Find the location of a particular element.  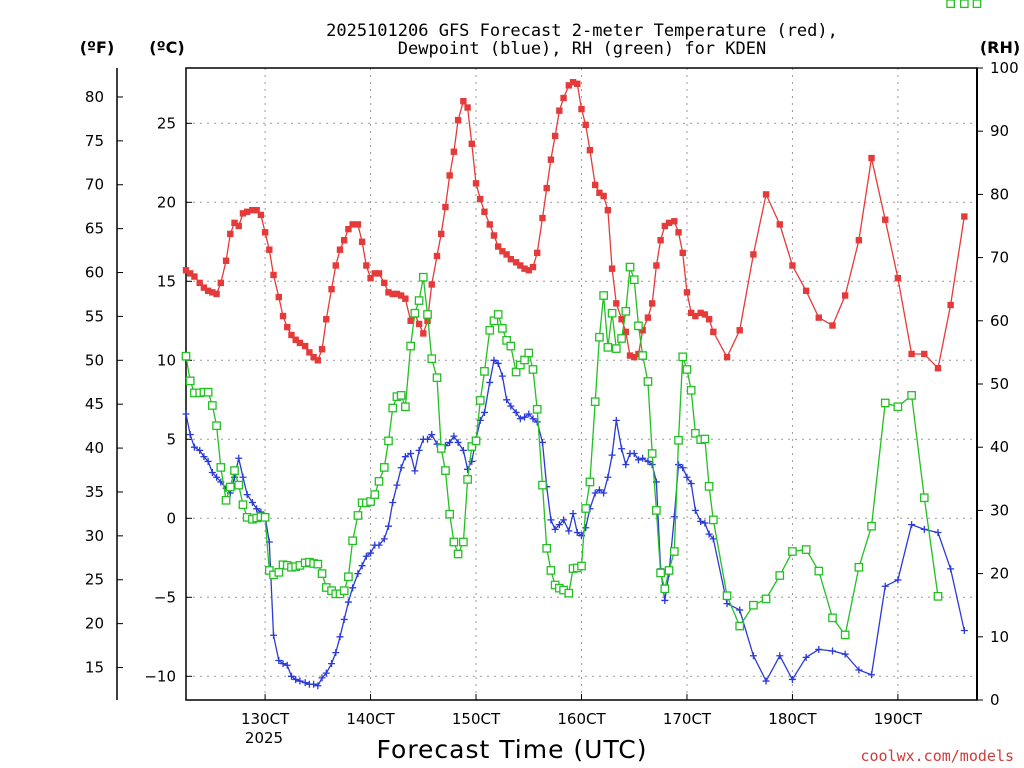

x-tick-label: 160CT is located at coordinates (581, 719).